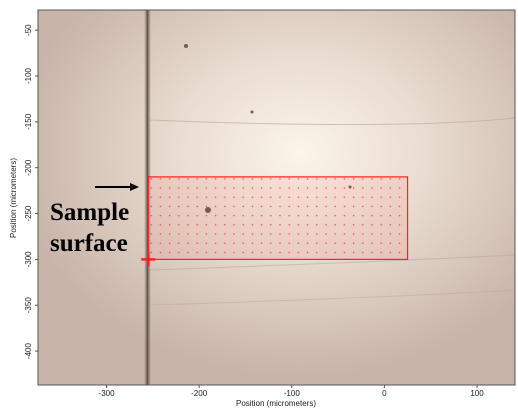 The image size is (518, 414). Describe the element at coordinates (107, 393) in the screenshot. I see `x-tick-label: -300` at that location.